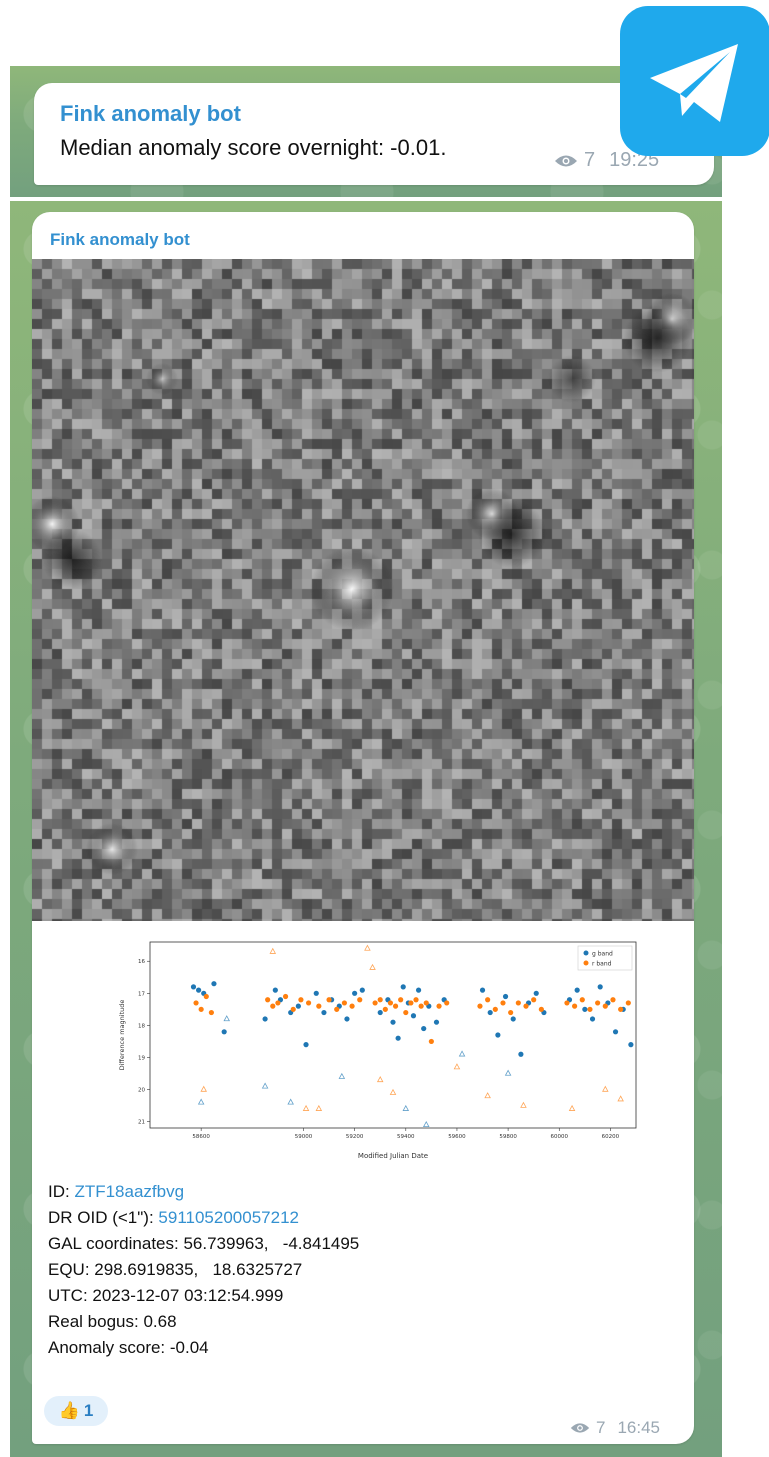 Image resolution: width=769 pixels, height=1457 pixels. Describe the element at coordinates (602, 954) in the screenshot. I see `legend-label-g: g band` at that location.